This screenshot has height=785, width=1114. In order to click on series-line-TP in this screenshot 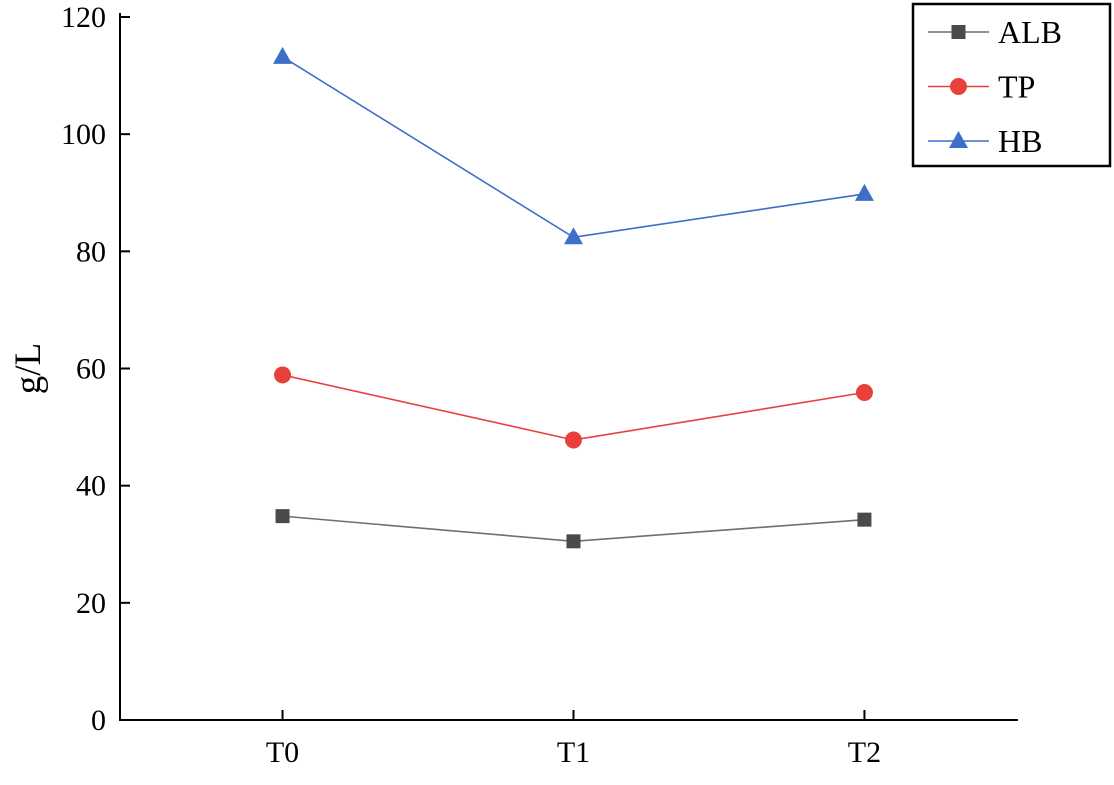, I will do `click(573, 407)`.